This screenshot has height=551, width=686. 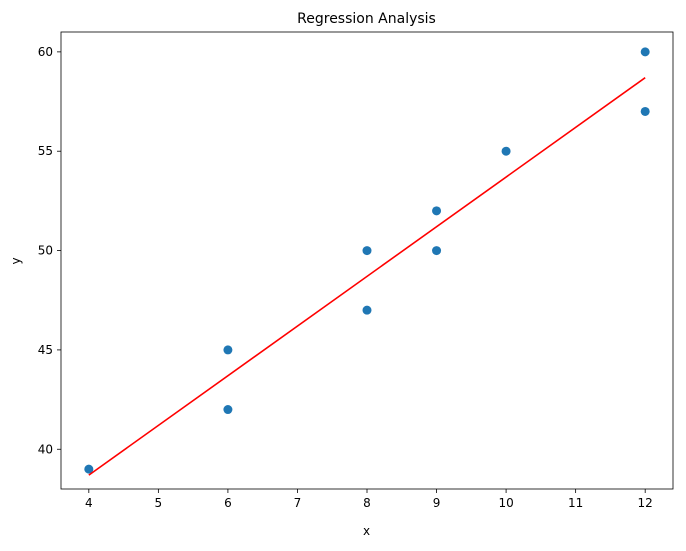 I want to click on x-tick-label: 10, so click(x=505, y=503).